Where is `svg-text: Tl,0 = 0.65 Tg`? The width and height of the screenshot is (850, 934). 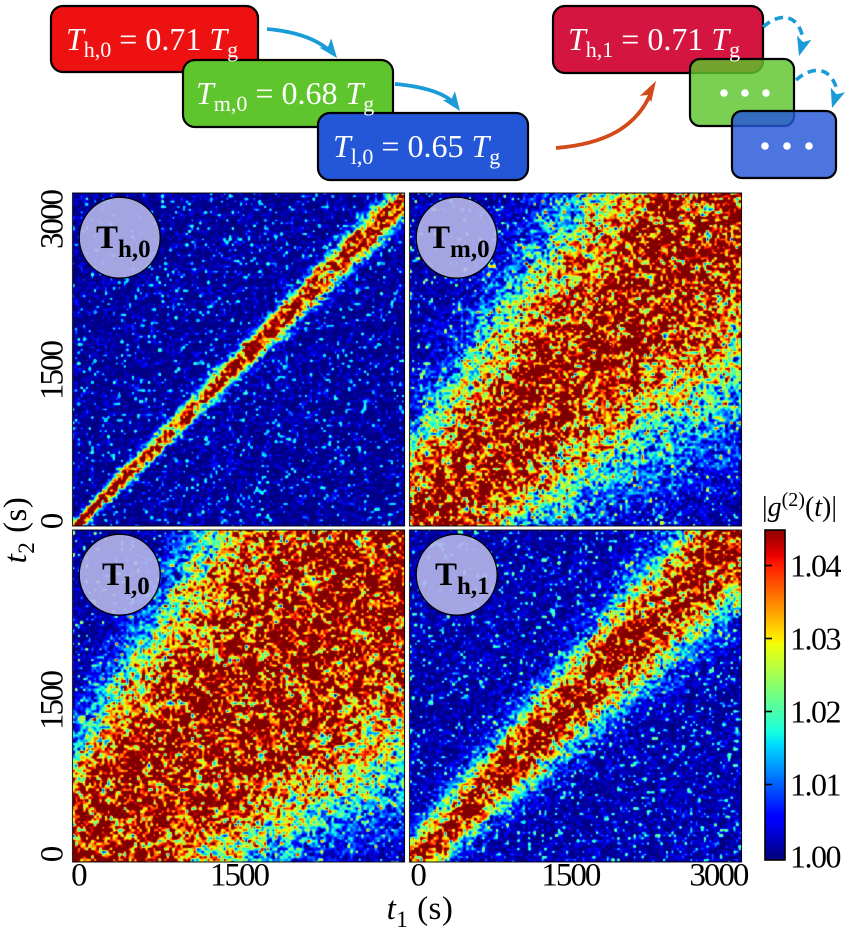 svg-text: Tl,0 = 0.65 Tg is located at coordinates (416, 148).